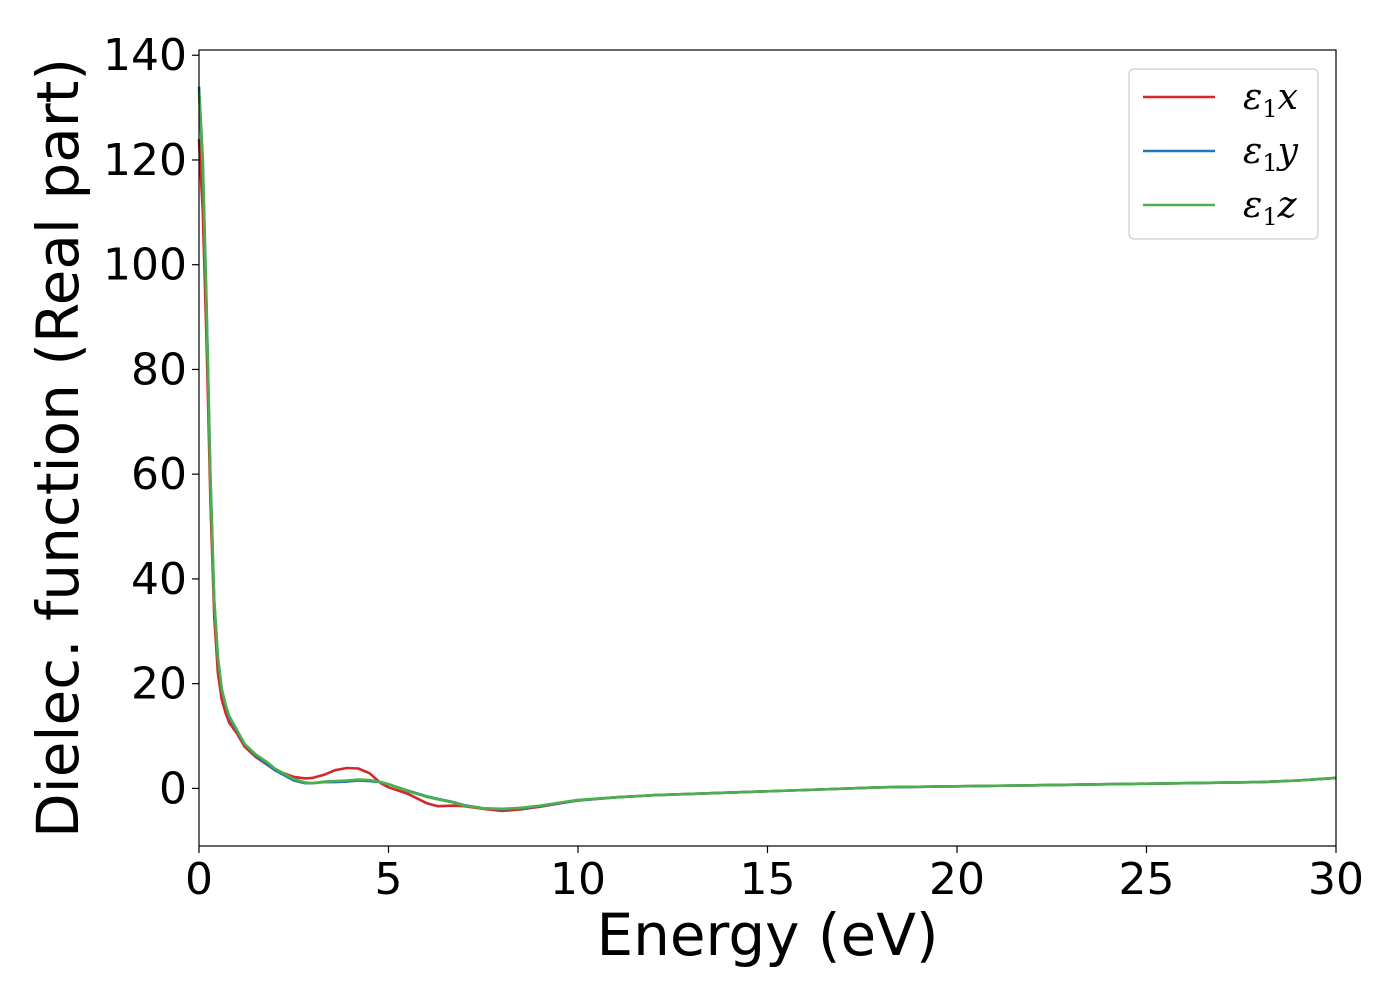 The width and height of the screenshot is (1400, 1000). What do you see at coordinates (145, 55) in the screenshot?
I see `y-tick-label: 140` at bounding box center [145, 55].